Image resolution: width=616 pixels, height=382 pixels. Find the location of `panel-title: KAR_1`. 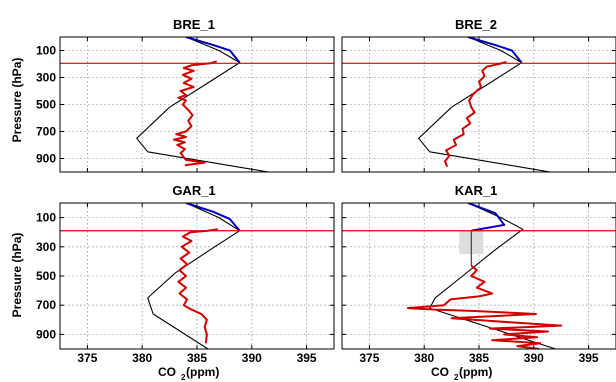

panel-title: KAR_1 is located at coordinates (476, 190).